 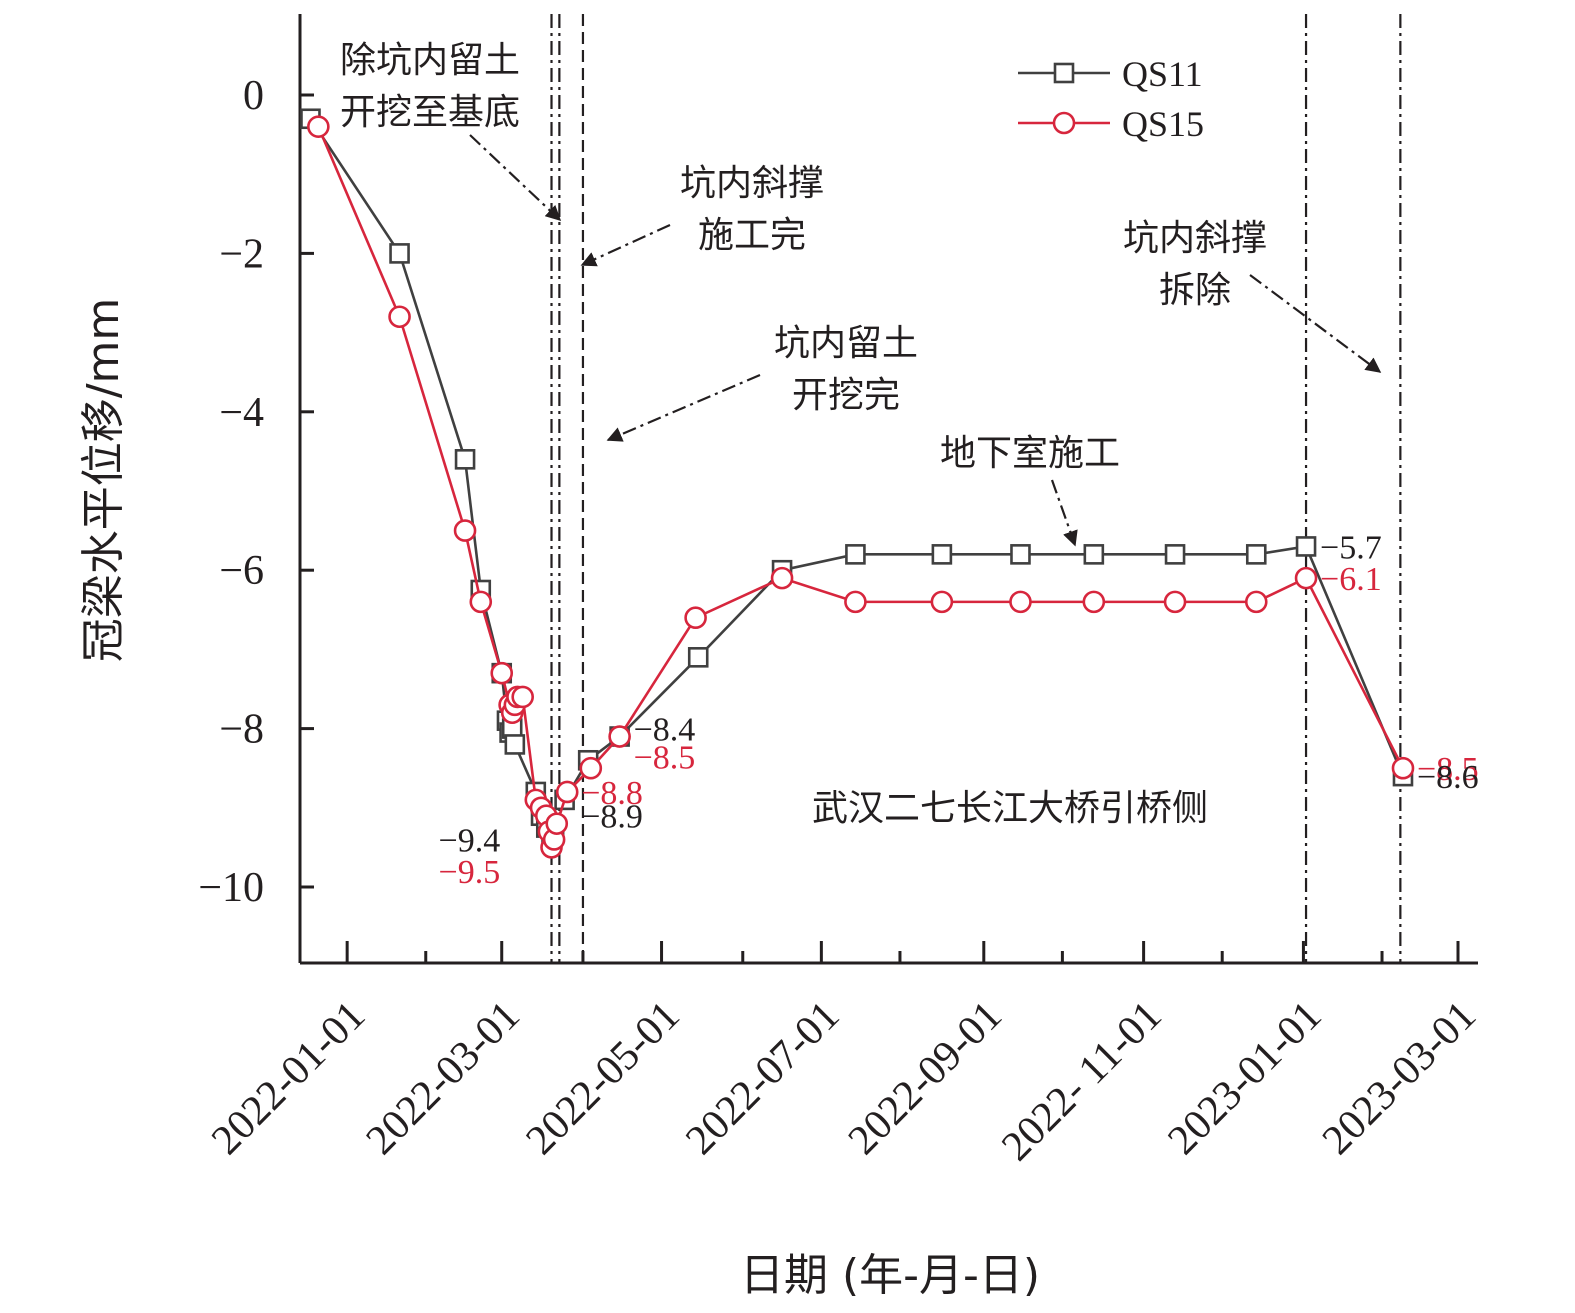 What do you see at coordinates (1163, 124) in the screenshot?
I see `legend-label-qs15: QS15` at bounding box center [1163, 124].